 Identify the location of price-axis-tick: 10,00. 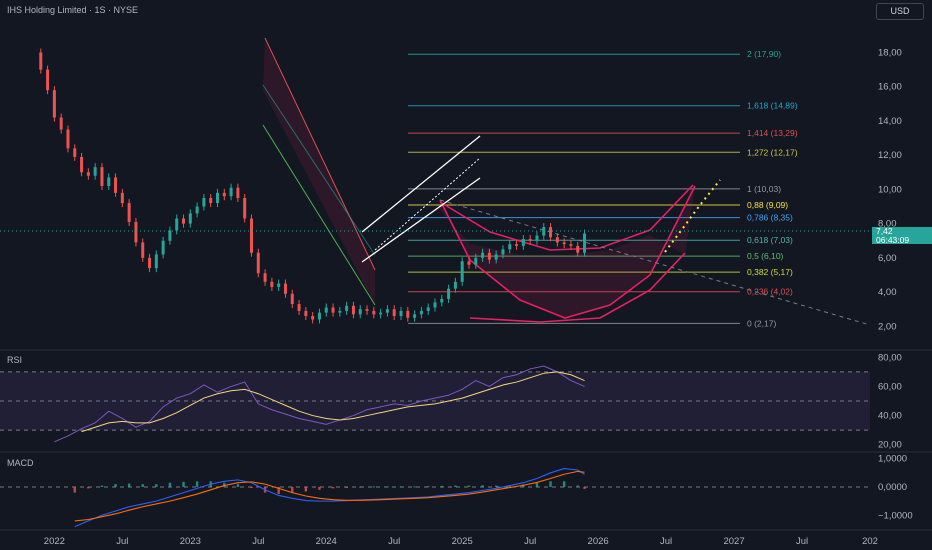
(890, 189).